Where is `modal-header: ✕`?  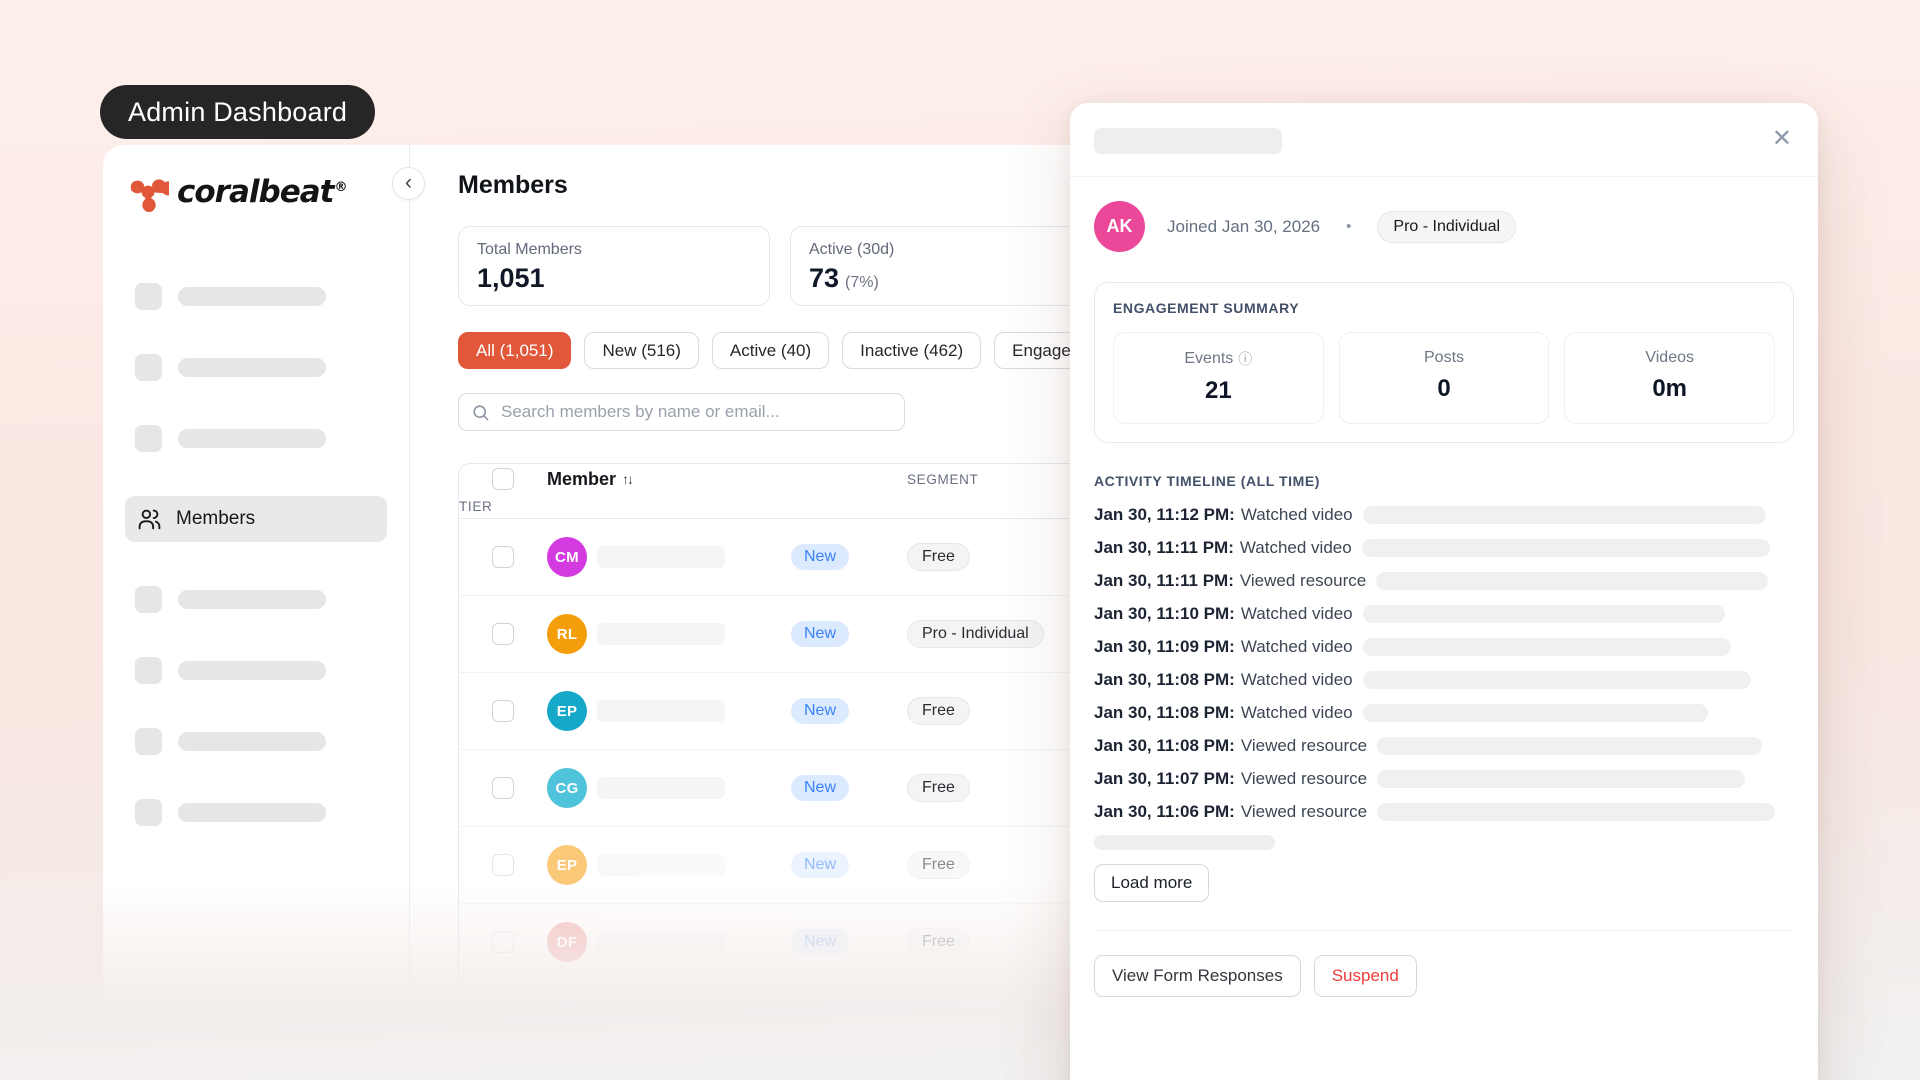 modal-header: ✕ is located at coordinates (1444, 140).